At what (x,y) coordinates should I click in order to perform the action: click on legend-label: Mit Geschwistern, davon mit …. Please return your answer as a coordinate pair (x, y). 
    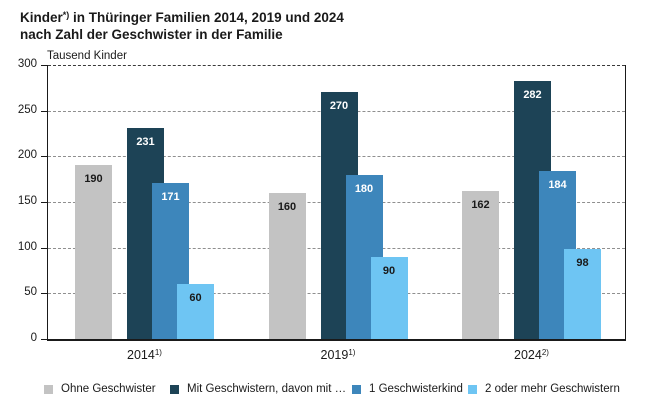
    Looking at the image, I should click on (267, 389).